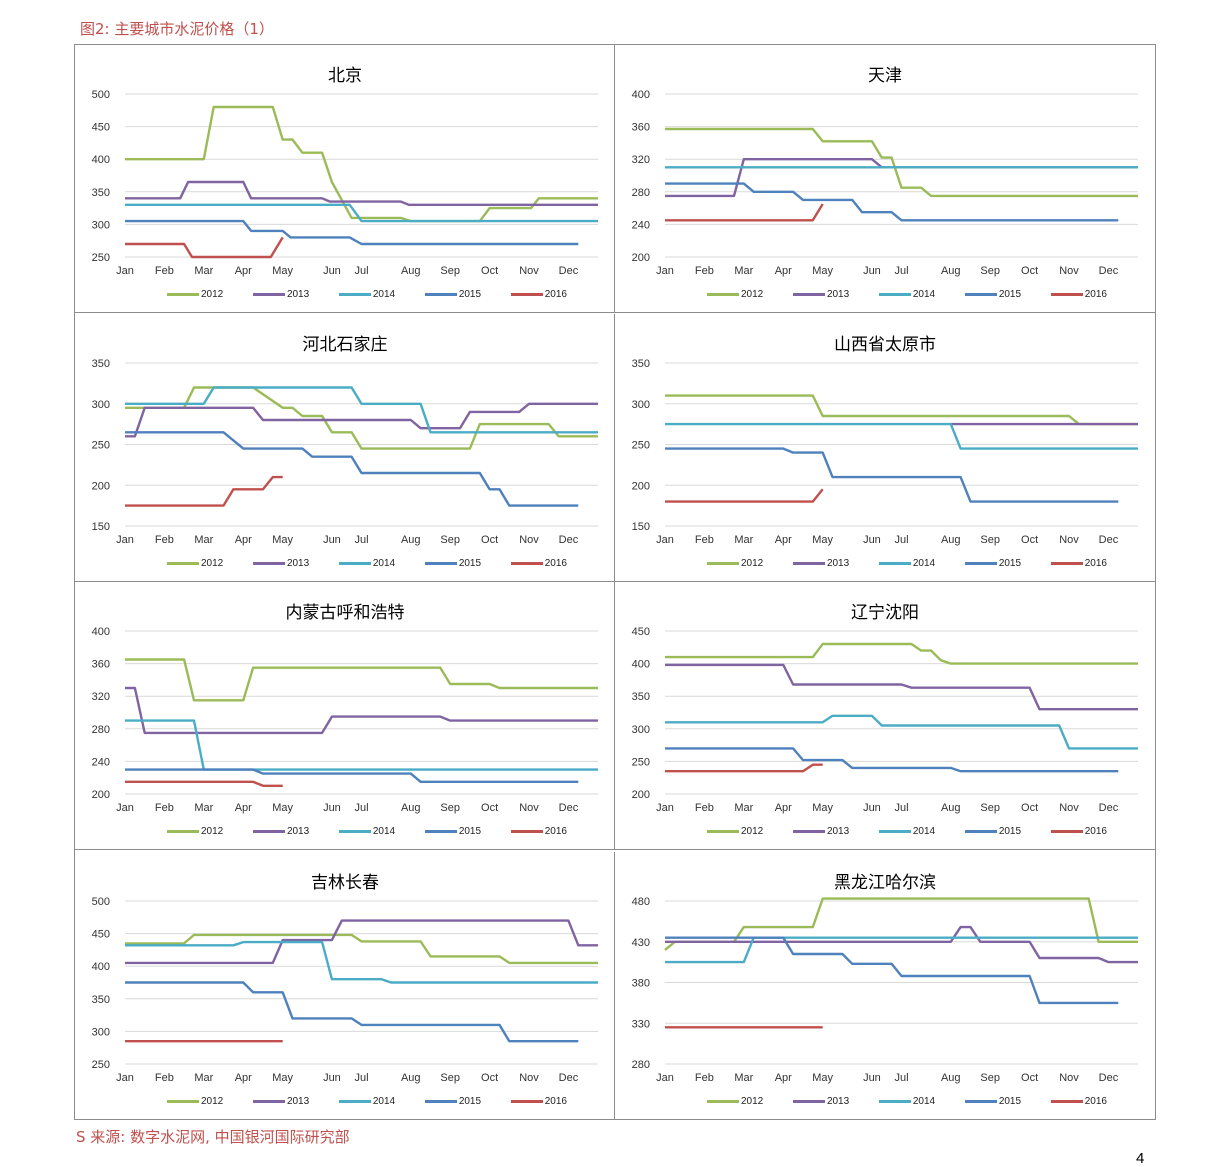  What do you see at coordinates (345, 613) in the screenshot?
I see `chart-title: 内蒙古呼和浩特` at bounding box center [345, 613].